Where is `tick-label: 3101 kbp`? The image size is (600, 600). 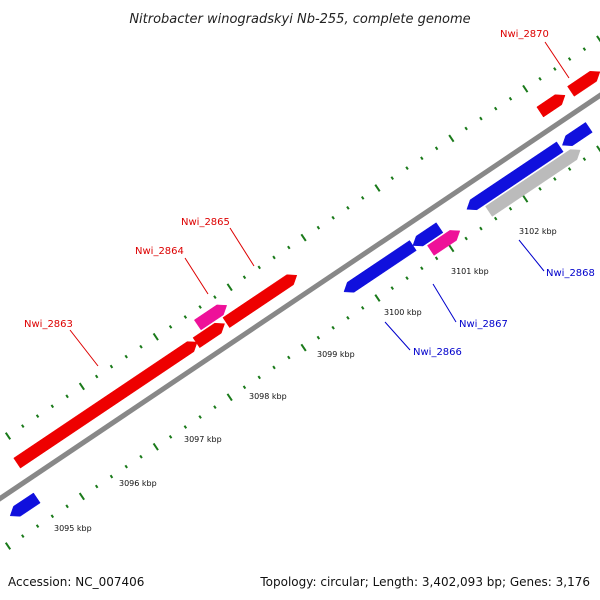 tick-label: 3101 kbp is located at coordinates (470, 271).